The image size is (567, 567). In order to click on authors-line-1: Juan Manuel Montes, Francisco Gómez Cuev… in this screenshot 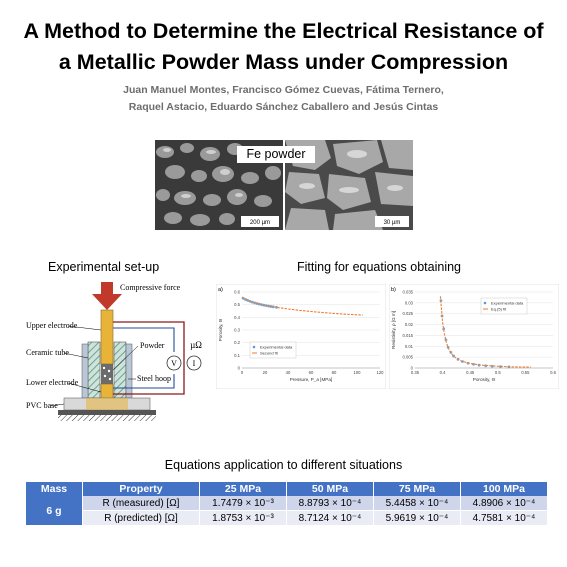, I will do `click(283, 90)`.